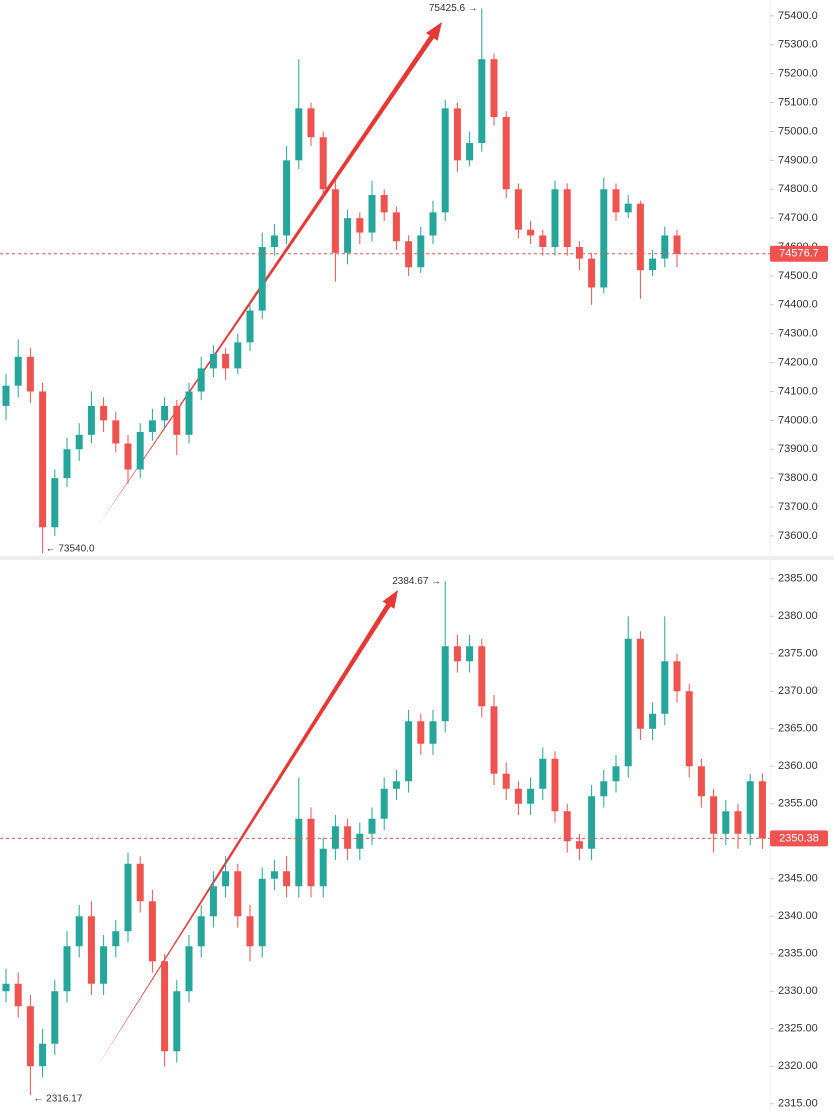  I want to click on last-price-label: 74576.7, so click(799, 254).